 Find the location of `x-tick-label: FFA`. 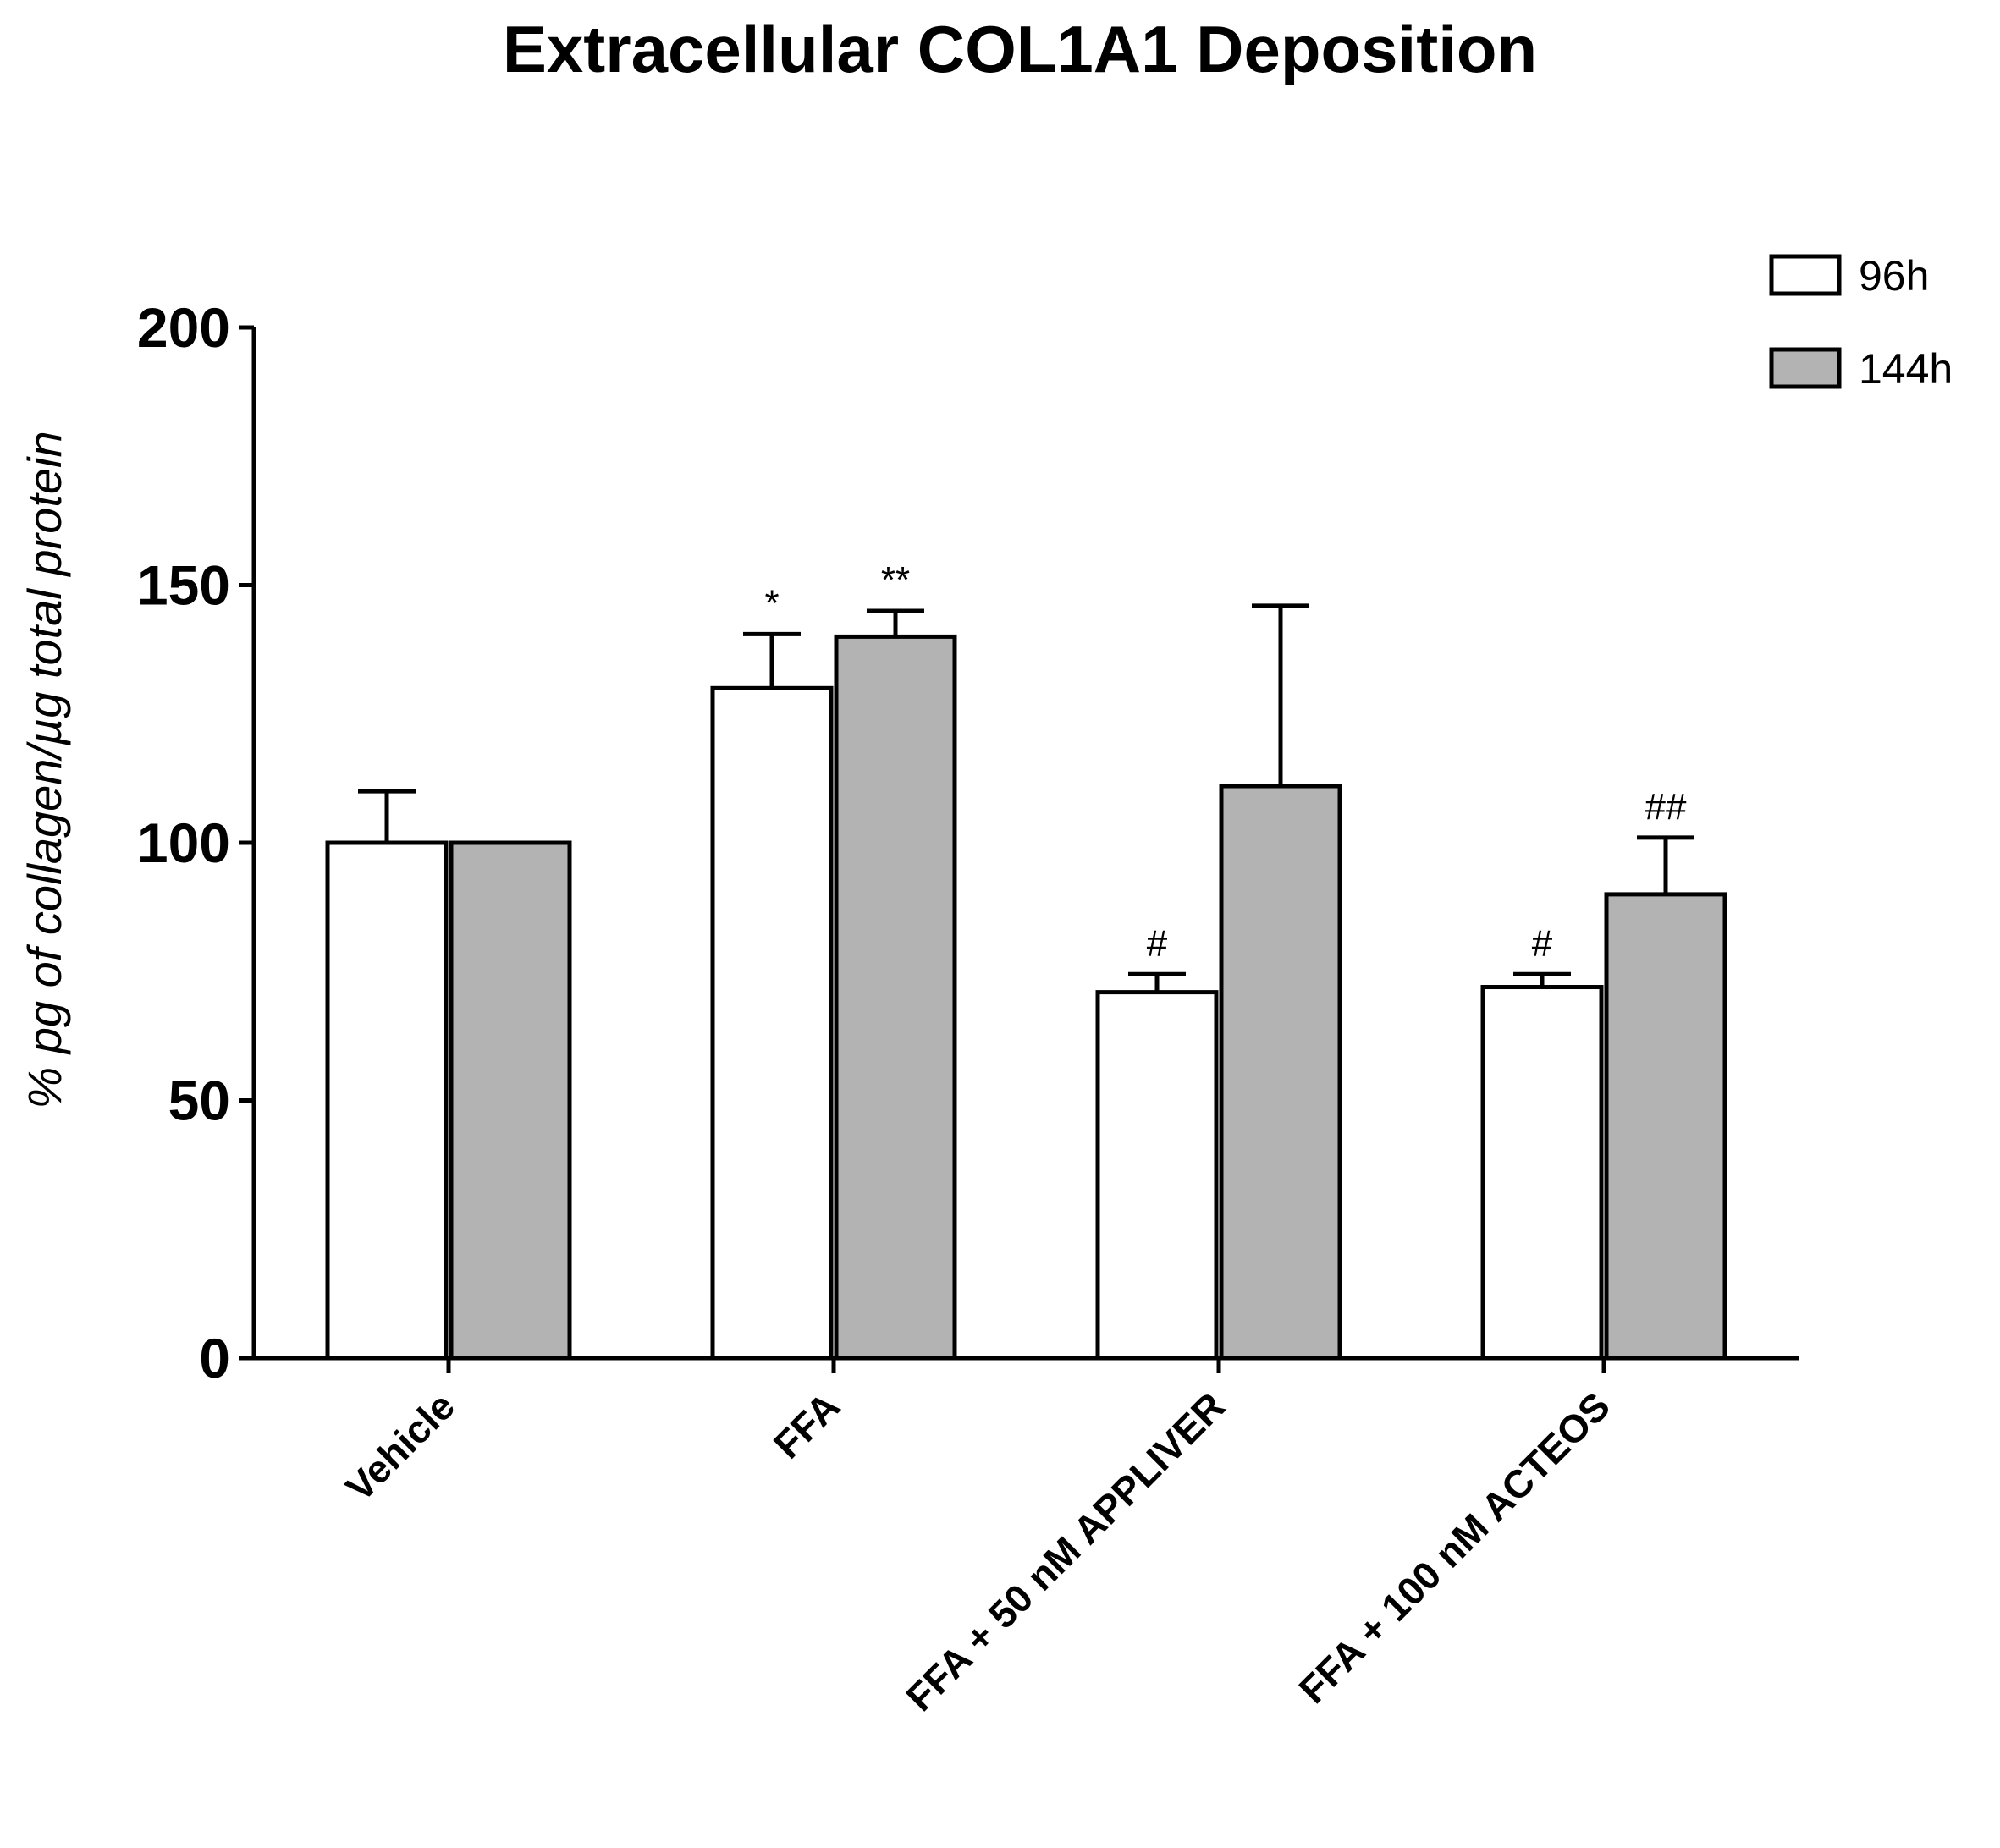

x-tick-label: FFA is located at coordinates (806, 1424).